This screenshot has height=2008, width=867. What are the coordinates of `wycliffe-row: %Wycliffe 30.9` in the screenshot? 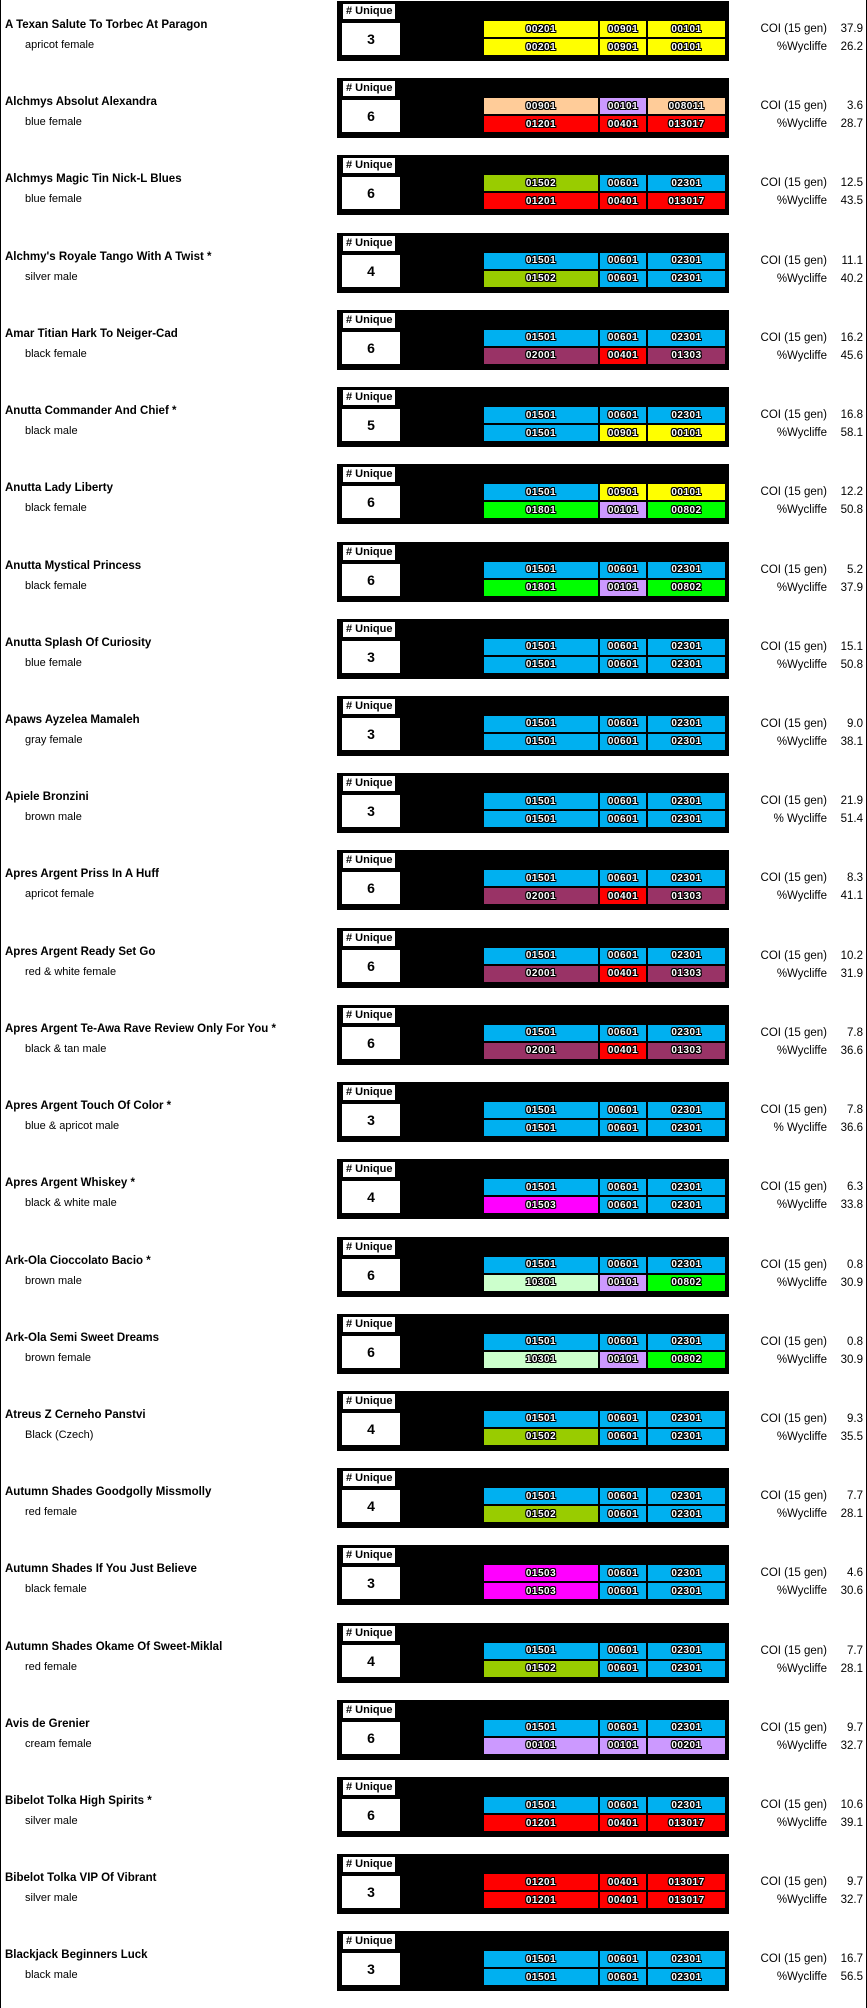 It's located at (797, 1360).